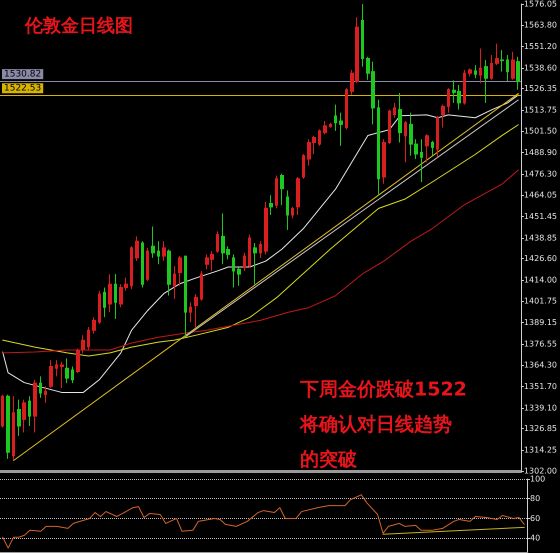 This screenshot has width=560, height=553. Describe the element at coordinates (23, 75) in the screenshot. I see `ref-line-label: 1530.82` at that location.